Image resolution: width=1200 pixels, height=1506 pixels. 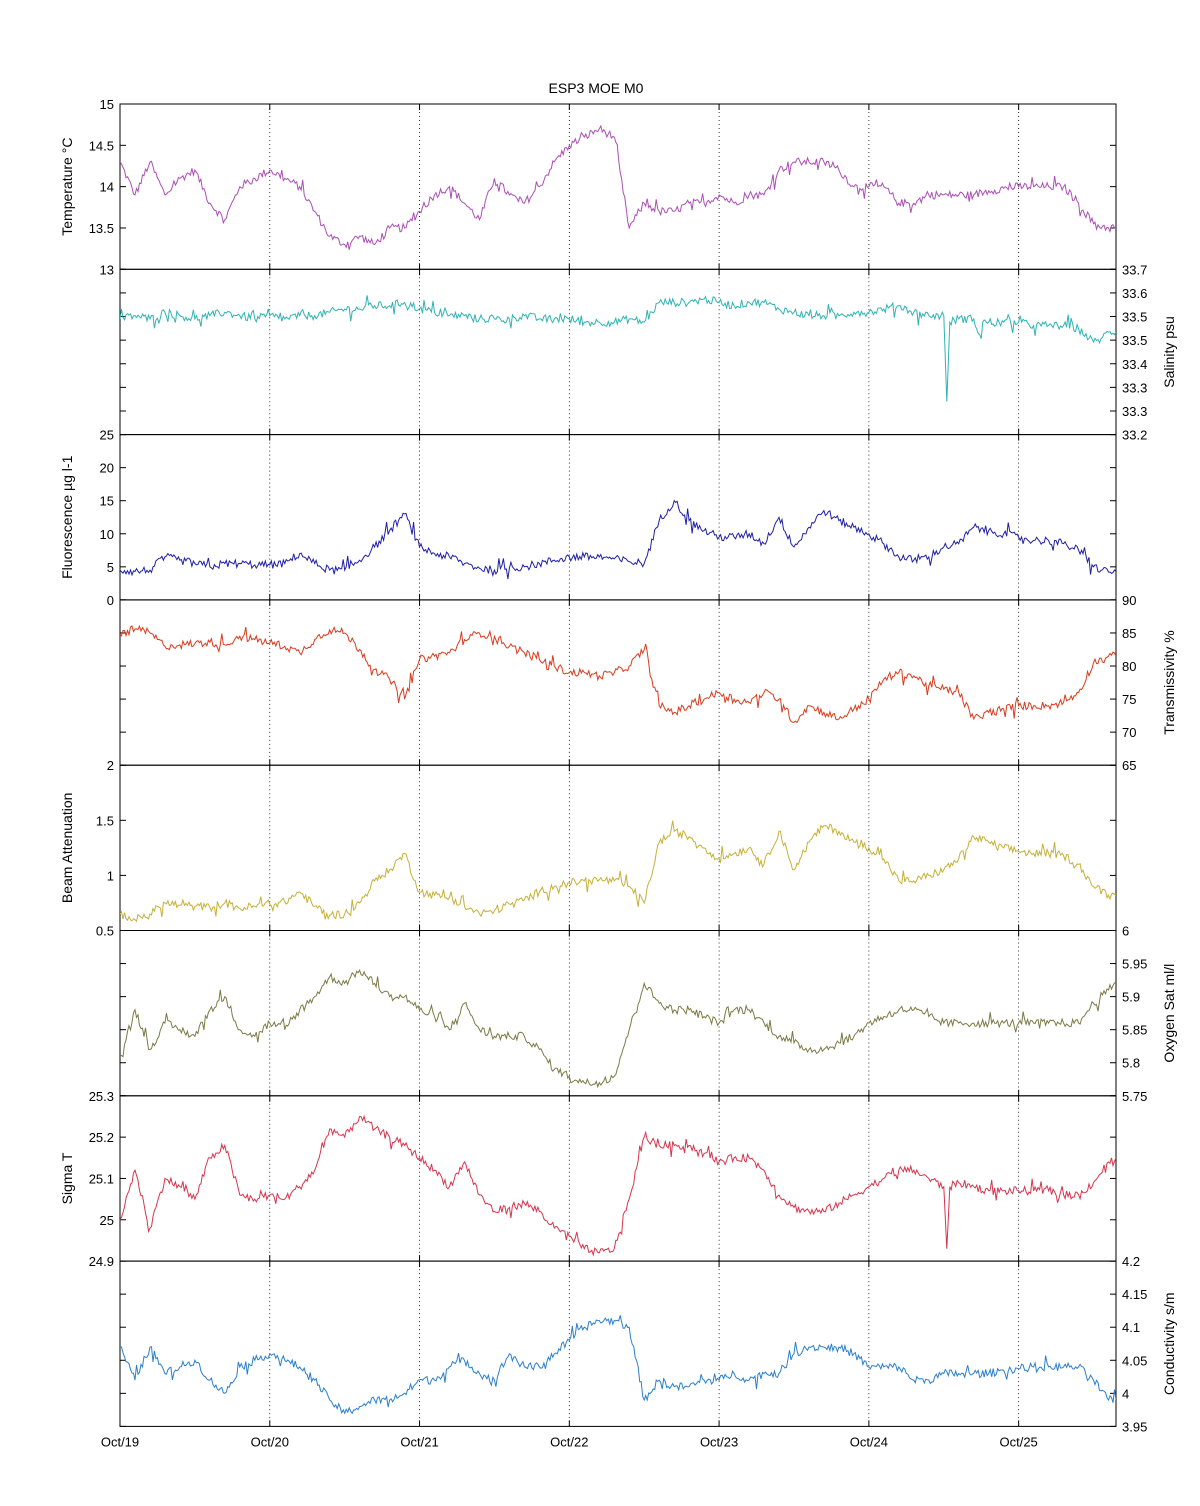 What do you see at coordinates (618, 1029) in the screenshot?
I see `series-line-oxygen-sat` at bounding box center [618, 1029].